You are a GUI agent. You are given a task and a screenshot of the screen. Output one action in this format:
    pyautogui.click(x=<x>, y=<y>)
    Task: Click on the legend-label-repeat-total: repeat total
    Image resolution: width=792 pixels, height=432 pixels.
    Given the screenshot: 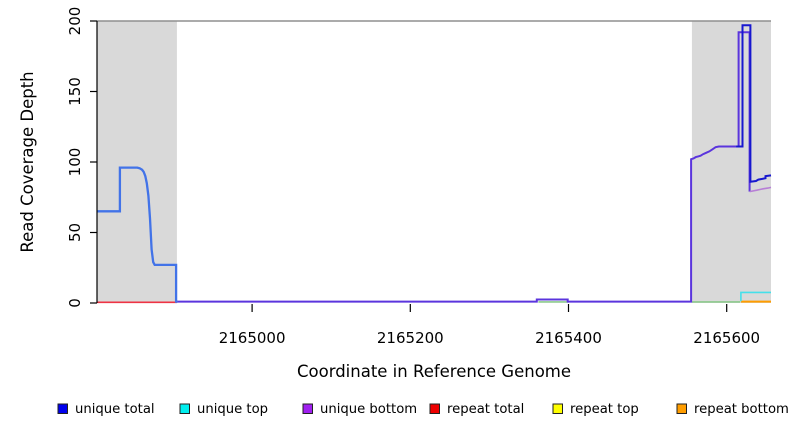 What is the action you would take?
    pyautogui.click(x=485, y=409)
    